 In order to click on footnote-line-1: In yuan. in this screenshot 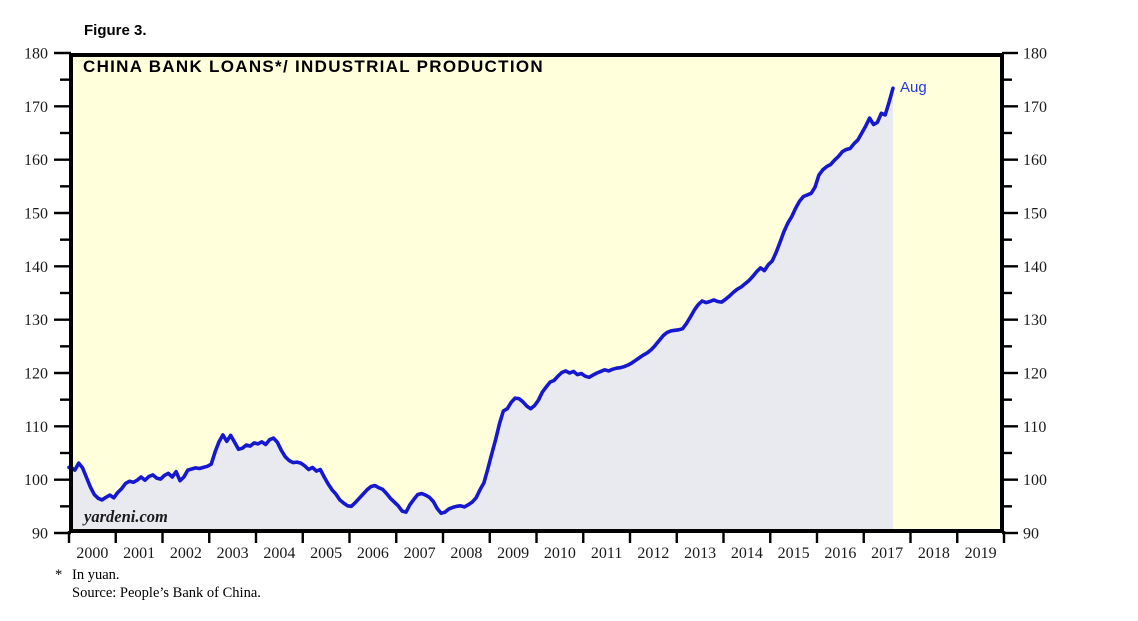, I will do `click(96, 575)`.